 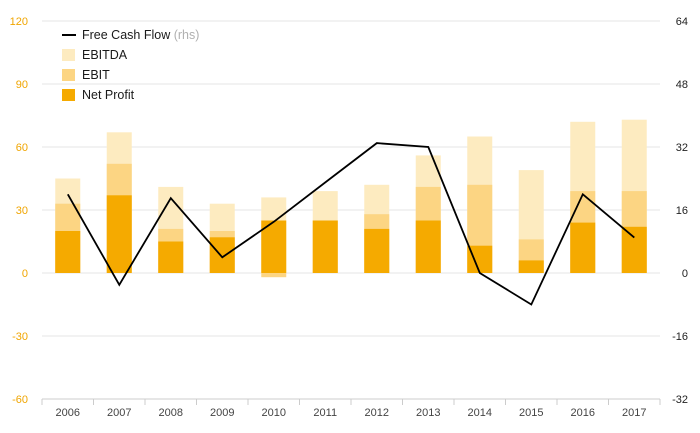 What do you see at coordinates (325, 246) in the screenshot?
I see `net-profit-bar-2011` at bounding box center [325, 246].